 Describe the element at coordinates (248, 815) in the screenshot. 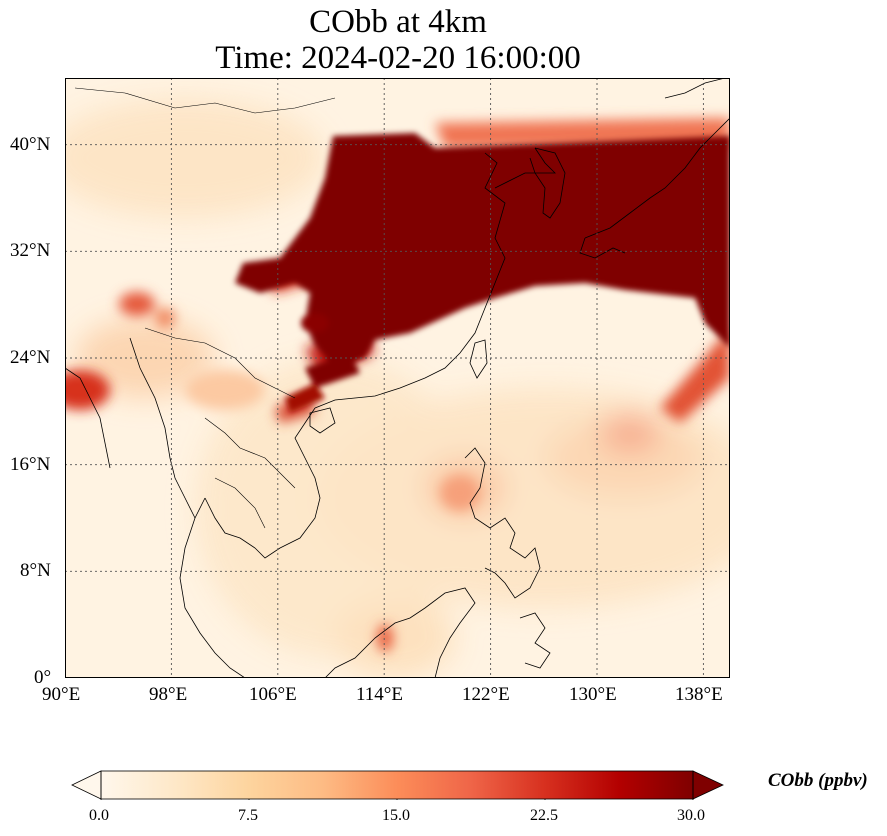

I see `colorbar-tick-1: 7.5` at that location.